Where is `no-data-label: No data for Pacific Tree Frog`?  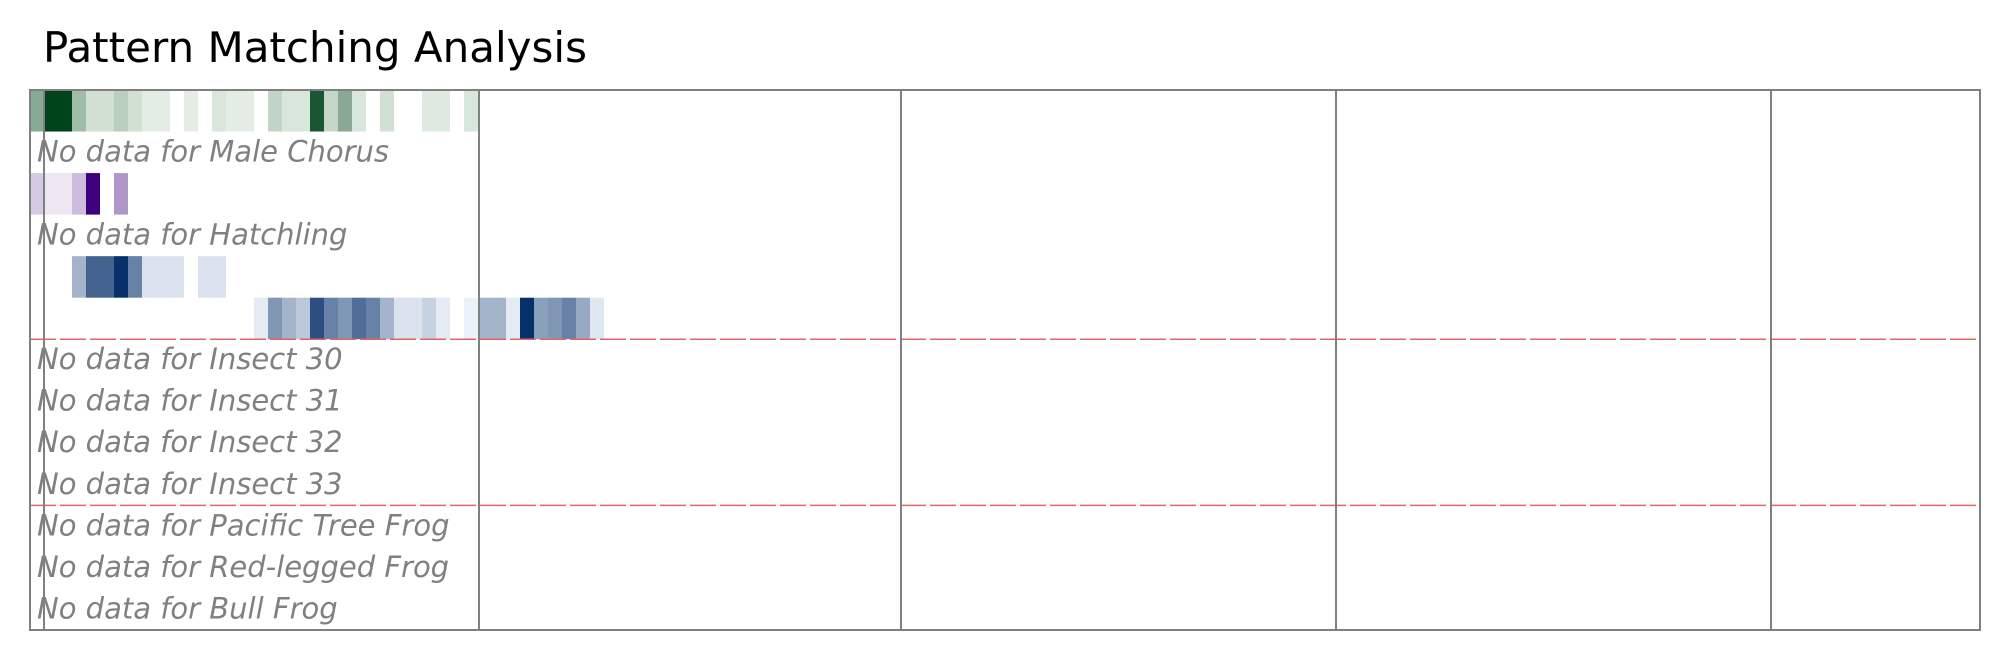 no-data-label: No data for Pacific Tree Frog is located at coordinates (243, 525).